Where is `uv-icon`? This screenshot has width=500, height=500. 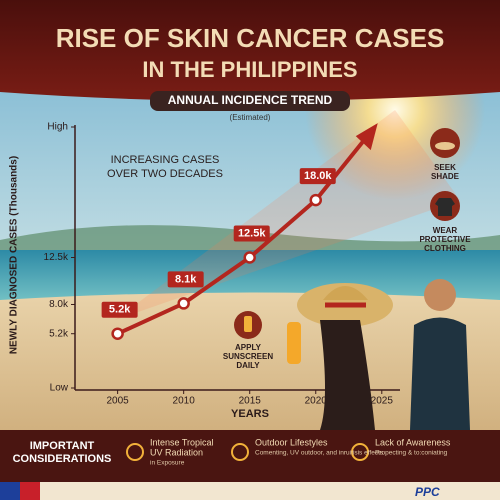
uv-icon is located at coordinates (135, 452).